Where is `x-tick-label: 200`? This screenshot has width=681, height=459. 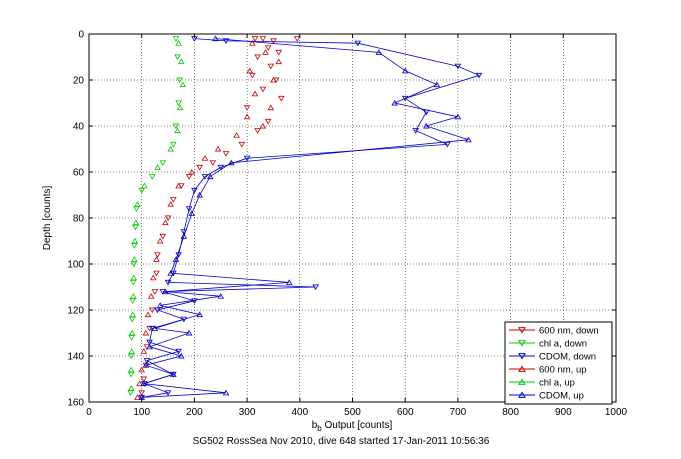
x-tick-label: 200 is located at coordinates (194, 412).